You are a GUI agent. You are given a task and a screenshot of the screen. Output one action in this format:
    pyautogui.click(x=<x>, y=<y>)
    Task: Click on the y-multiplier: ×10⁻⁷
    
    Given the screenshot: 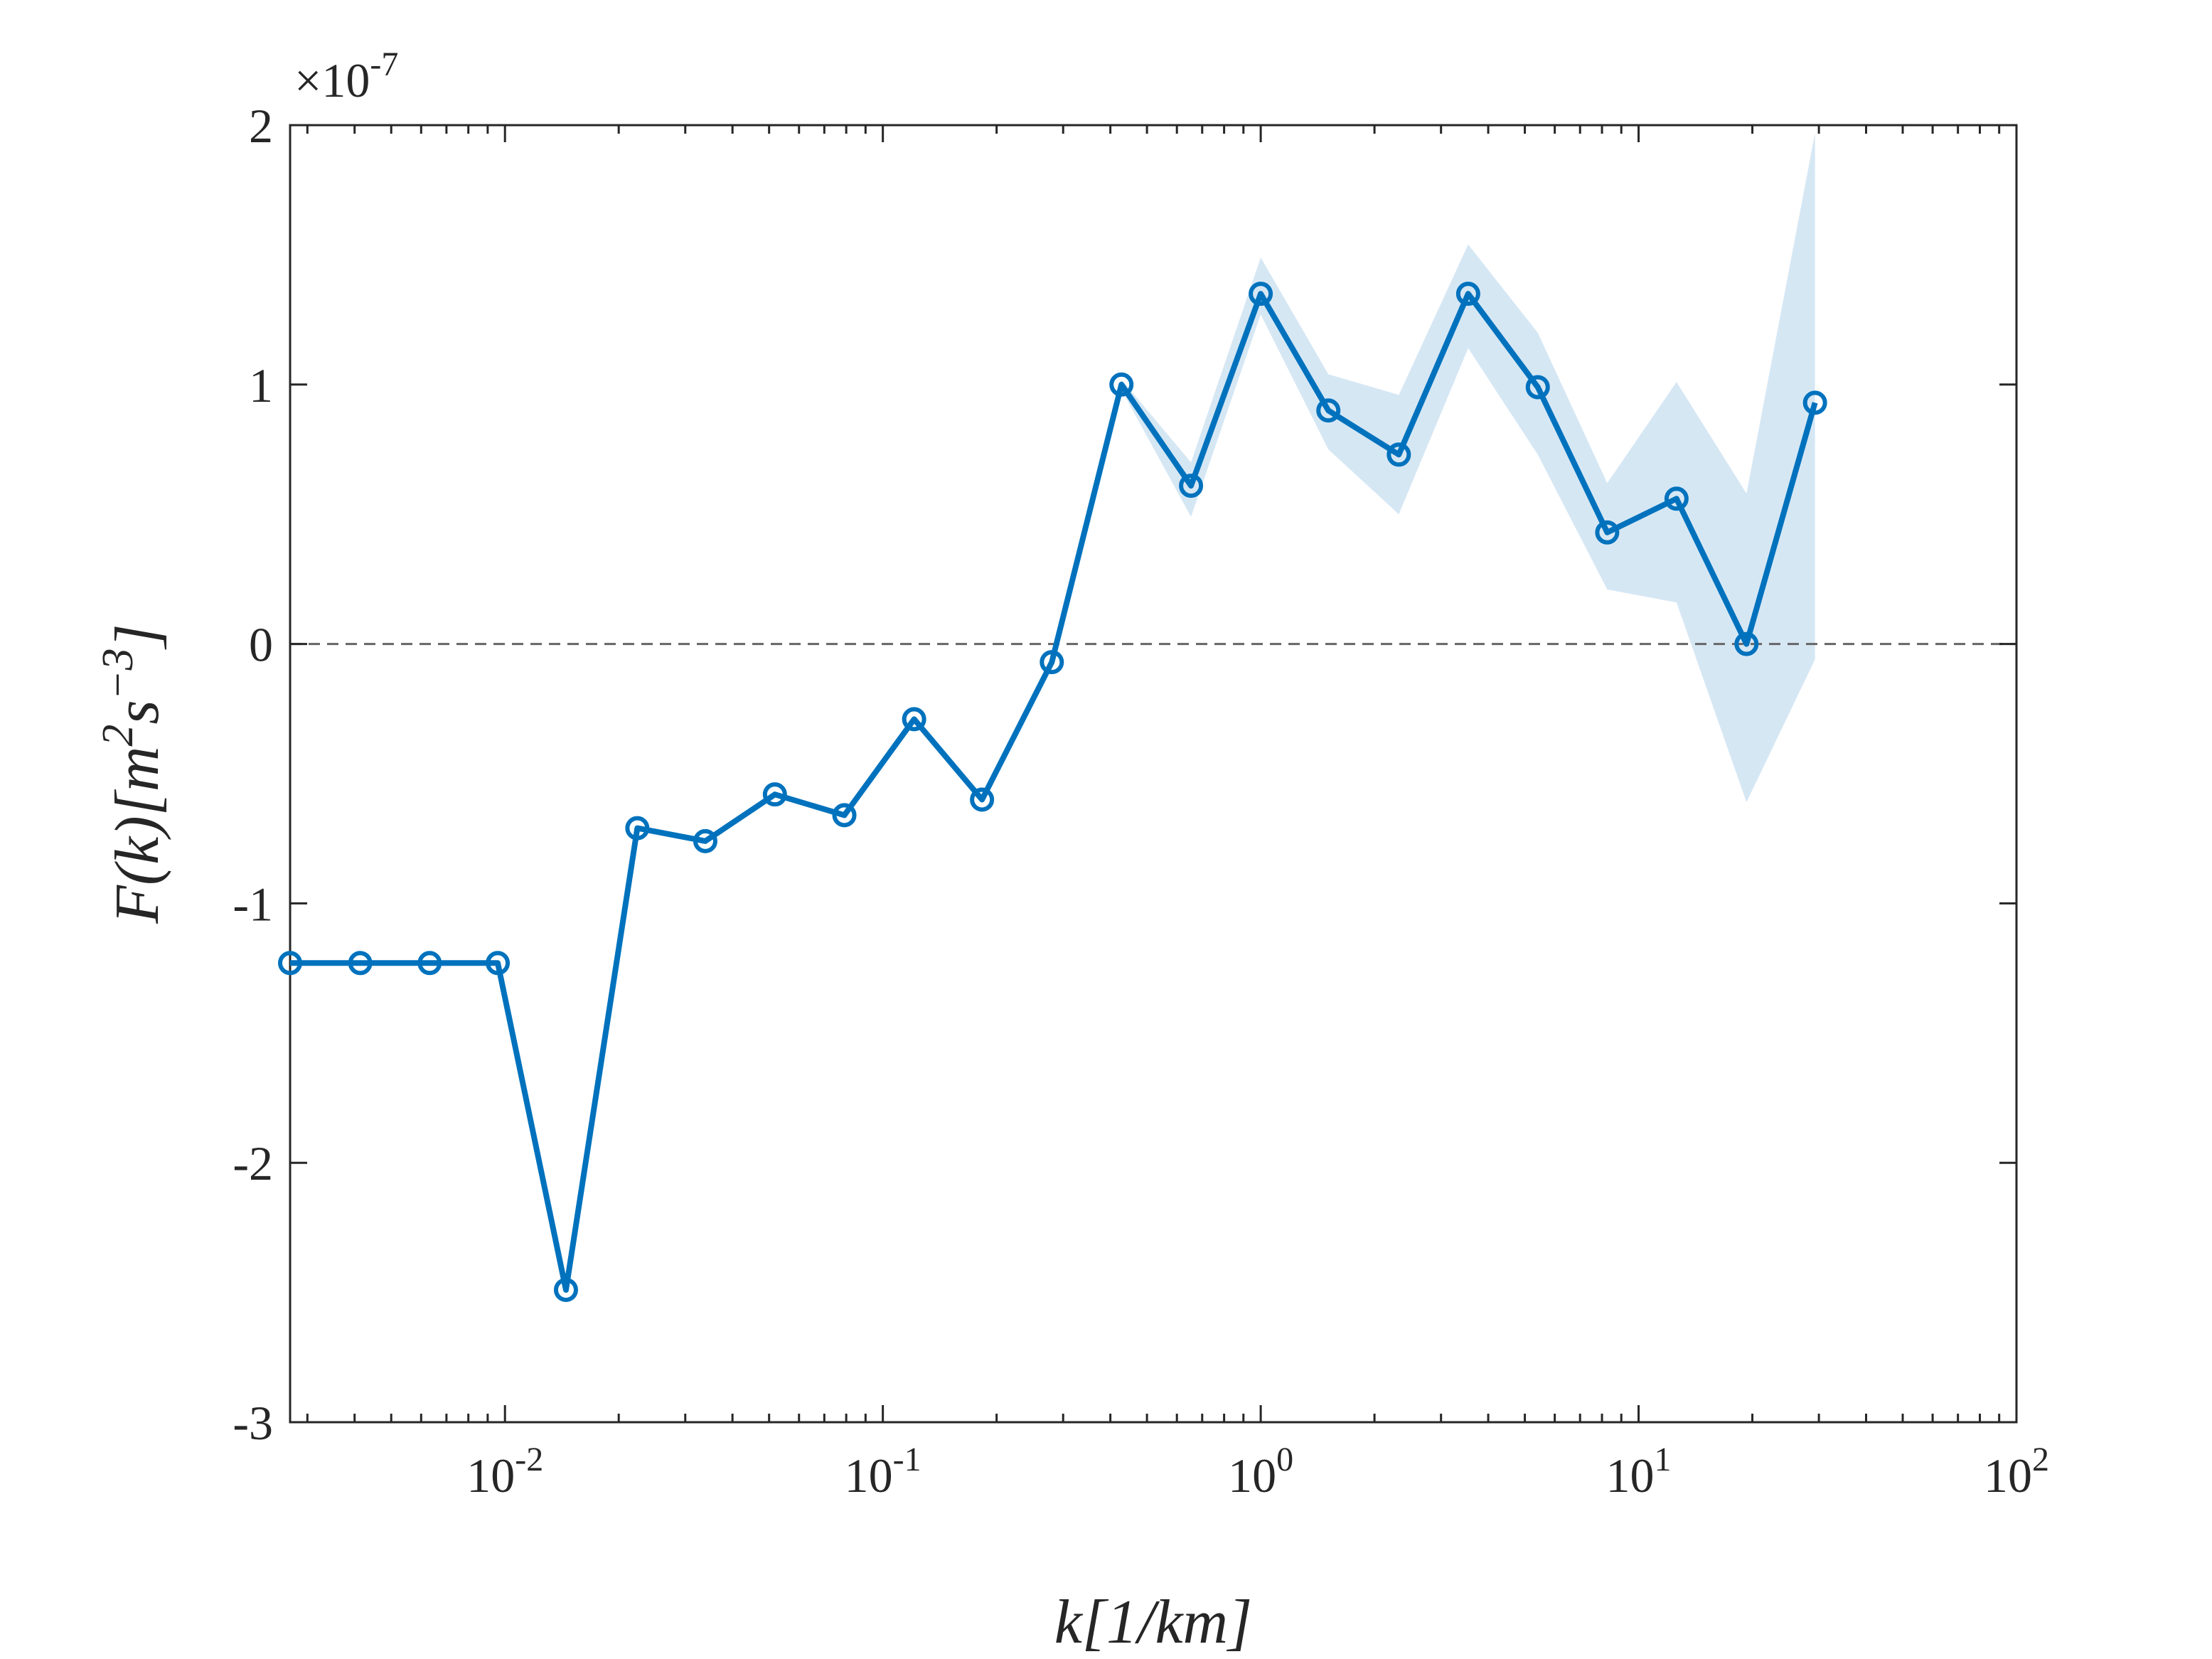 What is the action you would take?
    pyautogui.click(x=346, y=76)
    